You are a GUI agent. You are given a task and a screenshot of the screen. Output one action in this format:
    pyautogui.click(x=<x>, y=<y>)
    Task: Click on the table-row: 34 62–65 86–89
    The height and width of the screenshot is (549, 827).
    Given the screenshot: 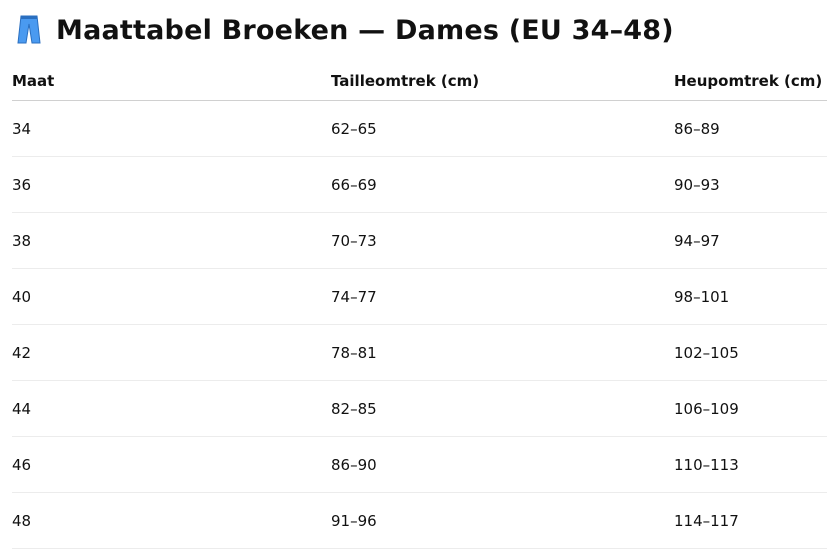 What is the action you would take?
    pyautogui.click(x=419, y=128)
    